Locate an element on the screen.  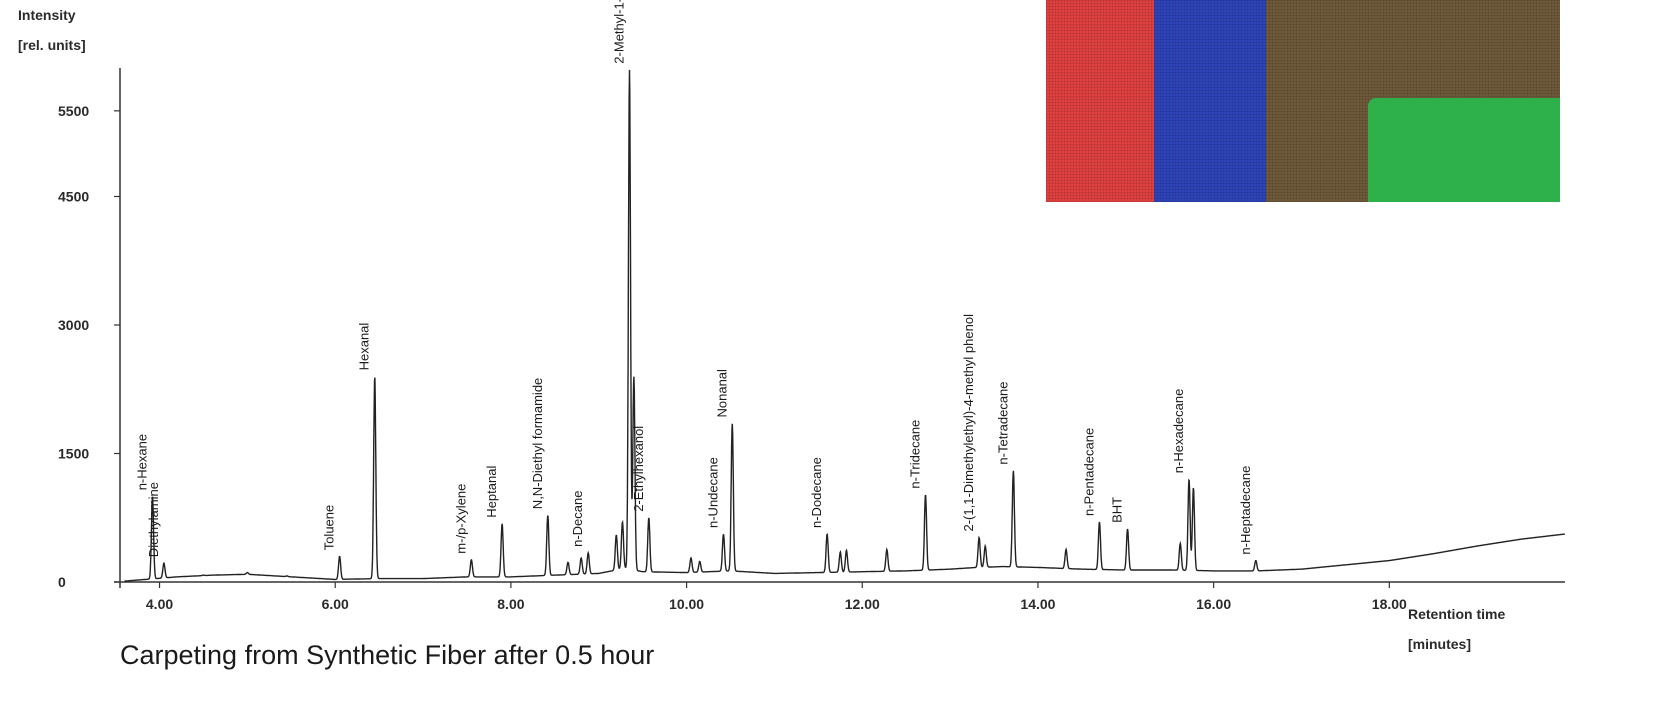
peak-label: Diethylamine is located at coordinates (153, 519).